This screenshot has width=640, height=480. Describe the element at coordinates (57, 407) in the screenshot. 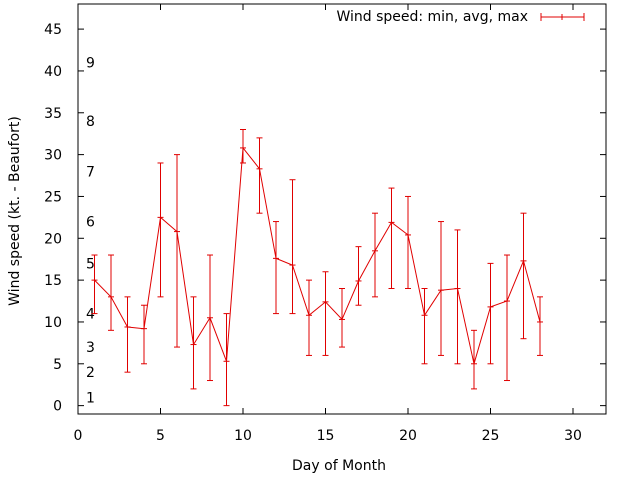

I see `y-tick-label: 0` at that location.